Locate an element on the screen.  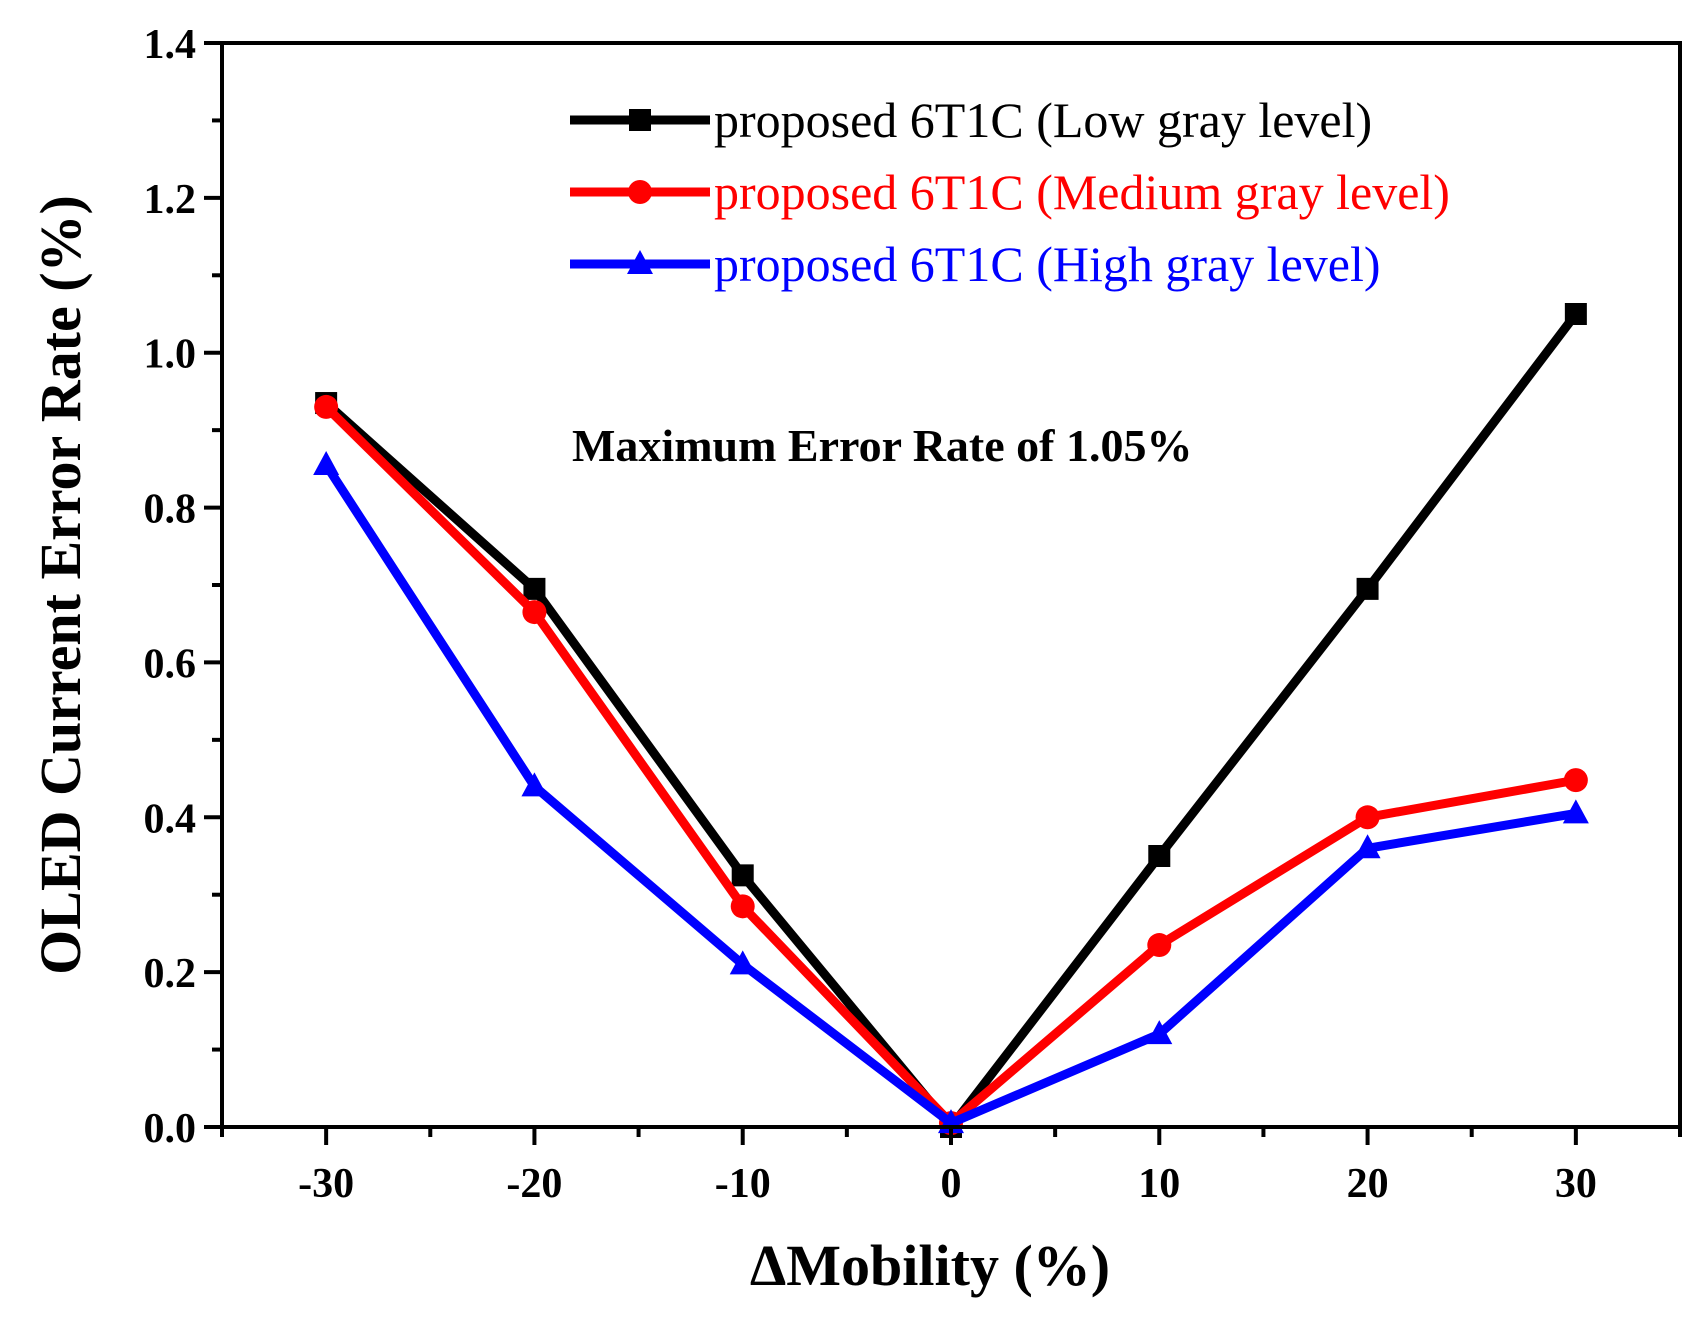
y-tick-label: 0.2 is located at coordinates (170, 974).